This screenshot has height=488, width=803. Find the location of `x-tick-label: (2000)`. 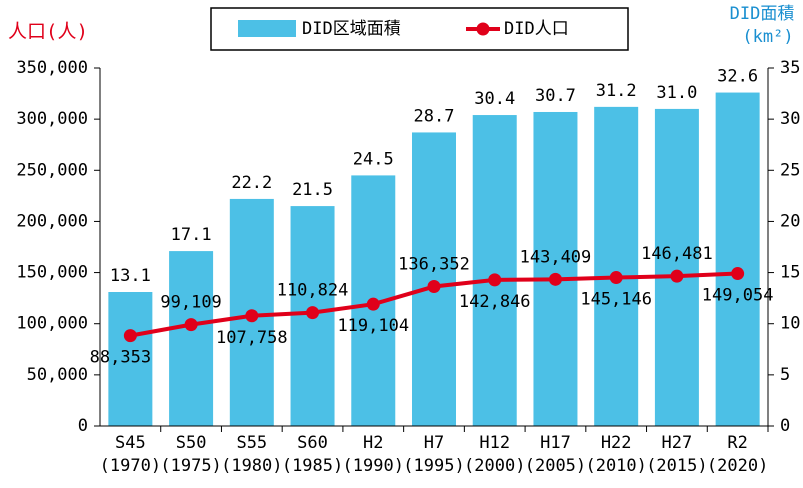

x-tick-label: (2000) is located at coordinates (494, 466).